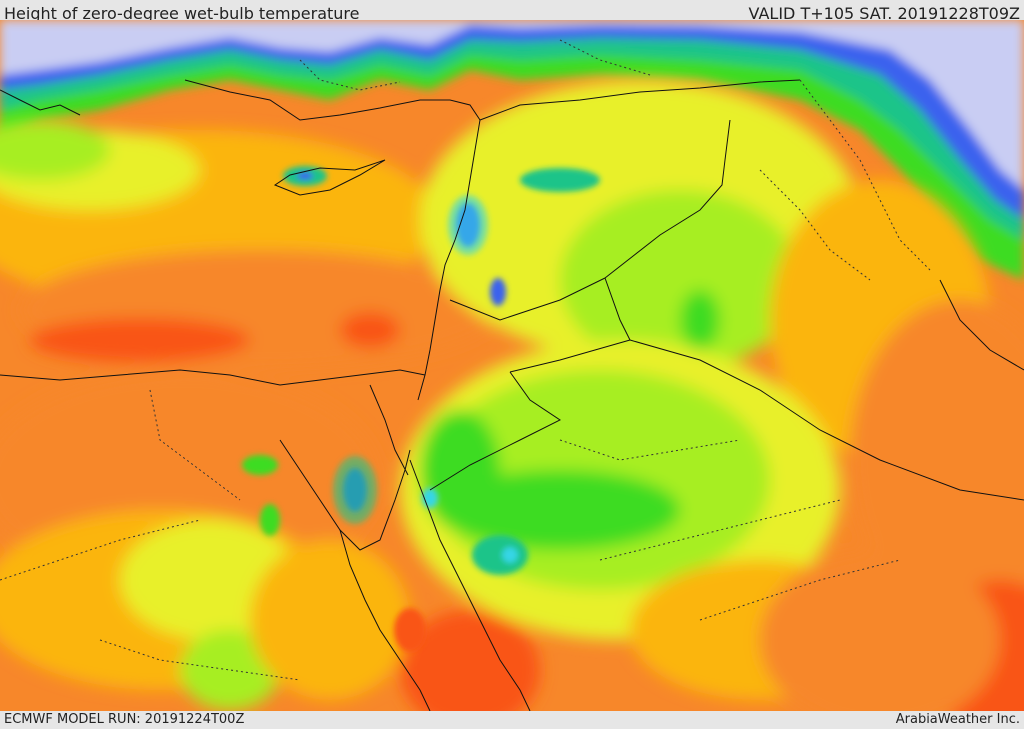  Describe the element at coordinates (40, 102) in the screenshot. I see `coastline-aegean` at that location.